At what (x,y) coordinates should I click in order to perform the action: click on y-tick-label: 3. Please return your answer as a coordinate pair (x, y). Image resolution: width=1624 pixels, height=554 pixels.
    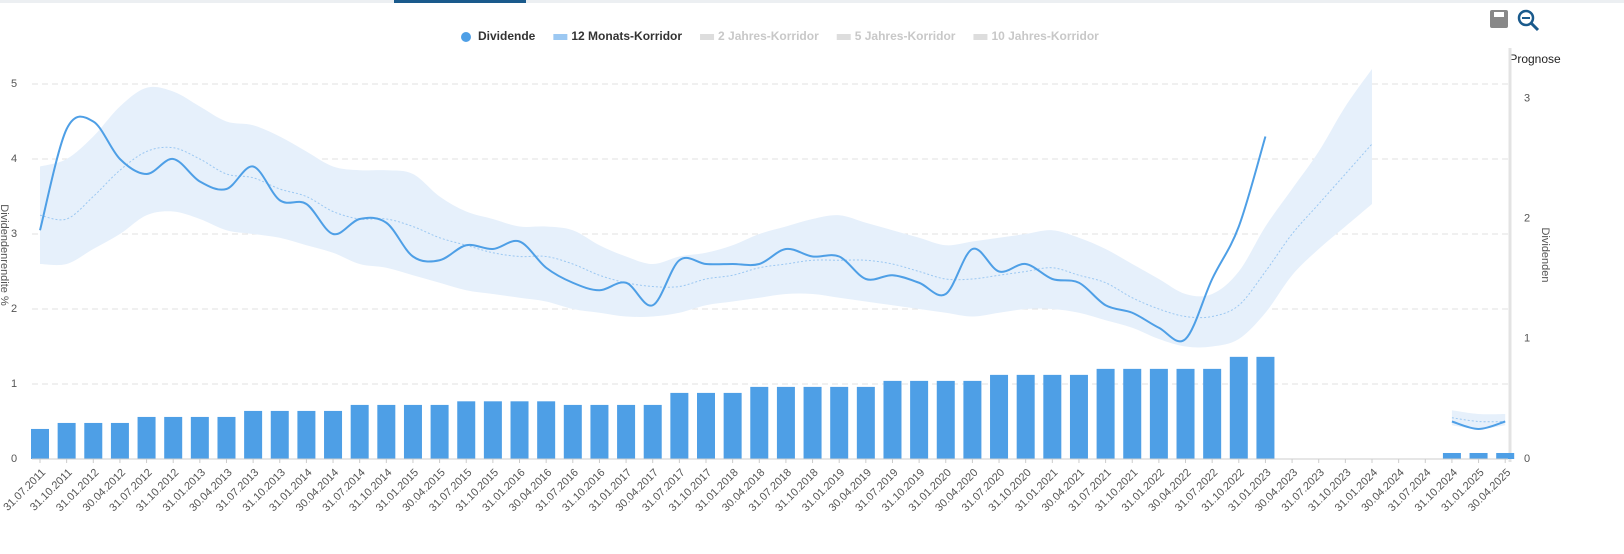
    Looking at the image, I should click on (14, 234).